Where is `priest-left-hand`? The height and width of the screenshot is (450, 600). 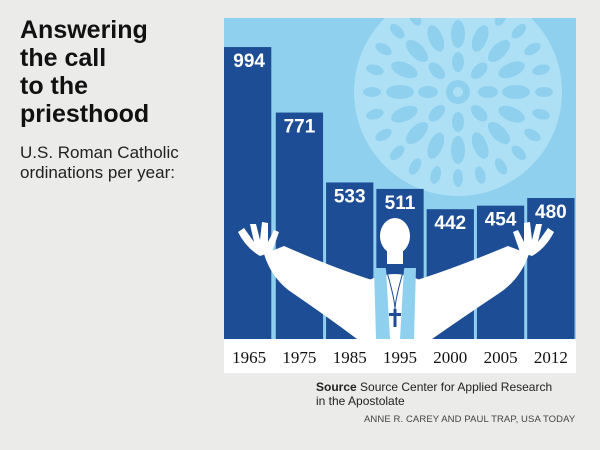
priest-left-hand is located at coordinates (258, 239).